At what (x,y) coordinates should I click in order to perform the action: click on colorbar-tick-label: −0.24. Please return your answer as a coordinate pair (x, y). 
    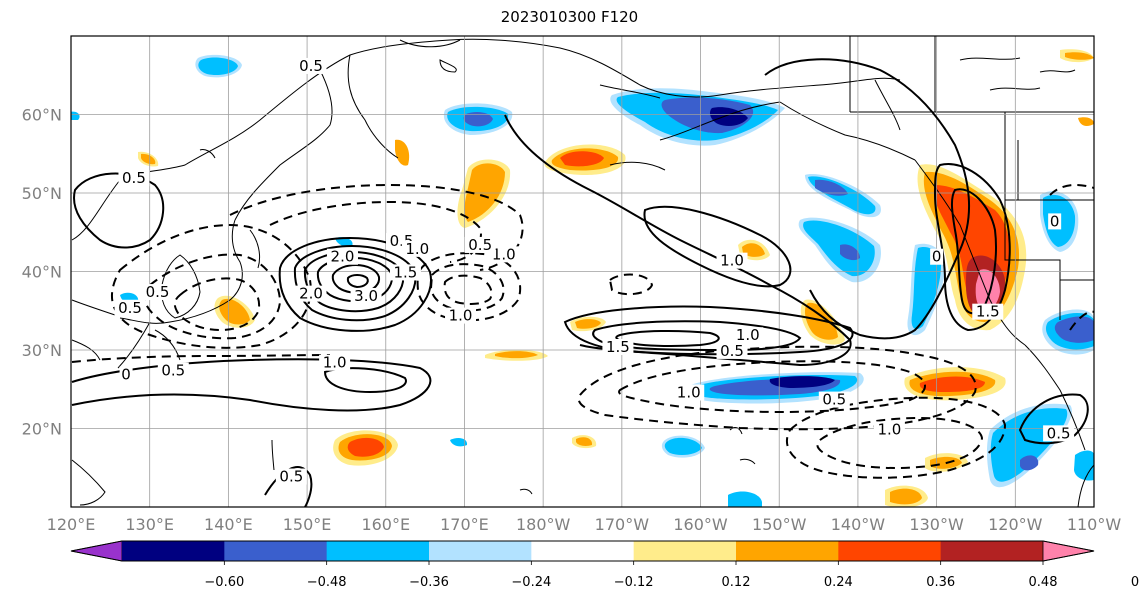
    Looking at the image, I should click on (531, 582).